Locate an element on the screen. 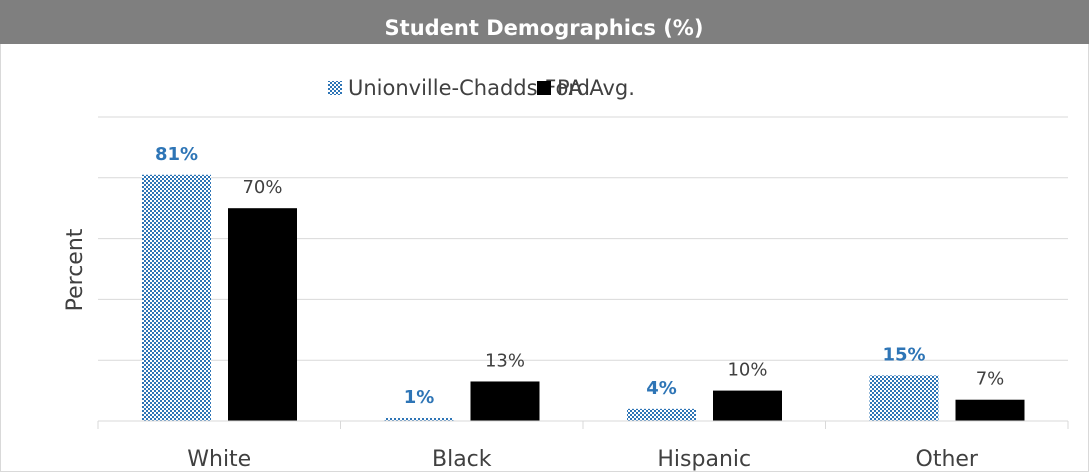  data-label: 70% is located at coordinates (262, 187).